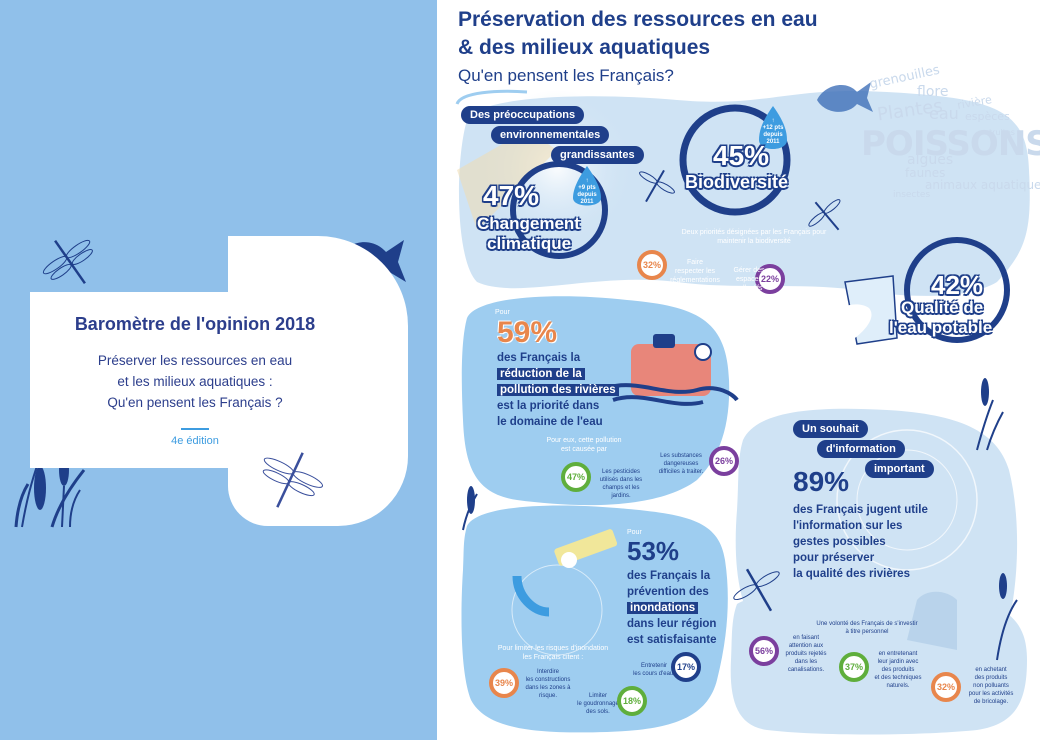 The image size is (1040, 740). Describe the element at coordinates (681, 456) in the screenshot. I see `item-text: Les substances` at that location.